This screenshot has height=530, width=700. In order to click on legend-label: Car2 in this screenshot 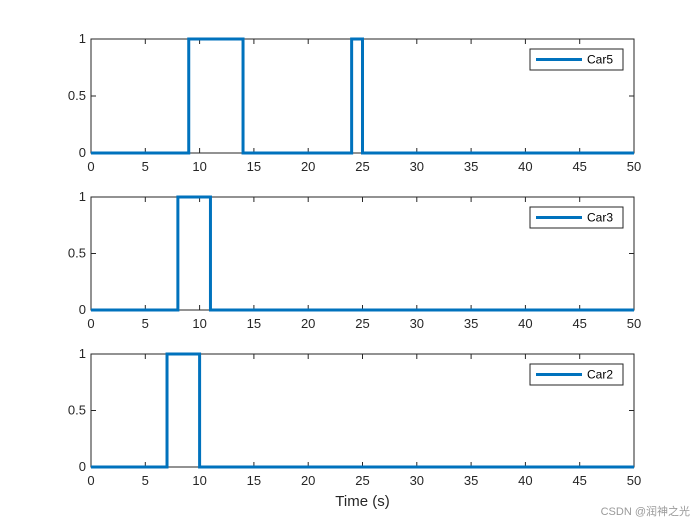, I will do `click(600, 375)`.